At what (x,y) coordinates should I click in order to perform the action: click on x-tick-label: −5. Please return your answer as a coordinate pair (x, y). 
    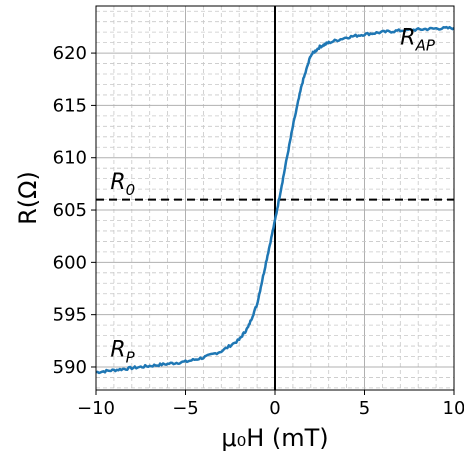
    Looking at the image, I should click on (185, 408).